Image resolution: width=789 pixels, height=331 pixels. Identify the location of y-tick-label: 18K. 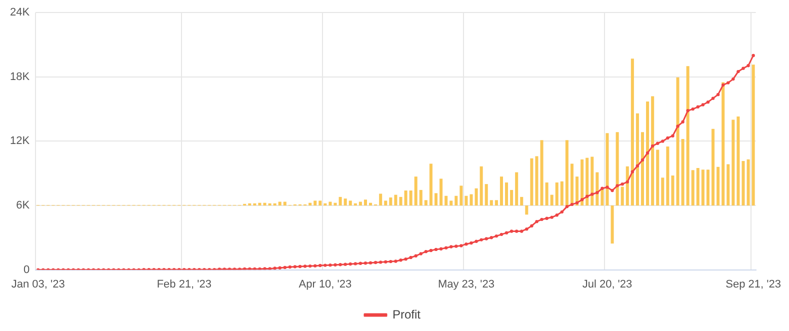
(20, 76).